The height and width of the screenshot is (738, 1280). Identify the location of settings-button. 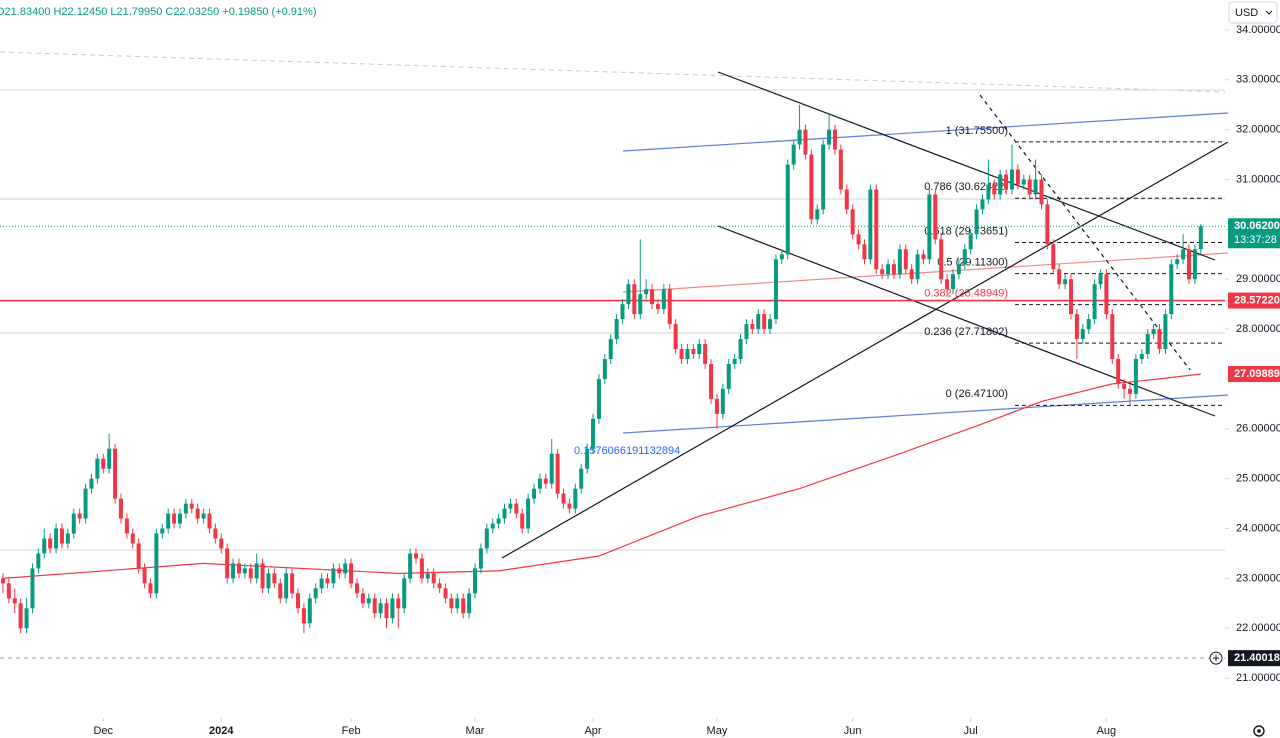
(1259, 731).